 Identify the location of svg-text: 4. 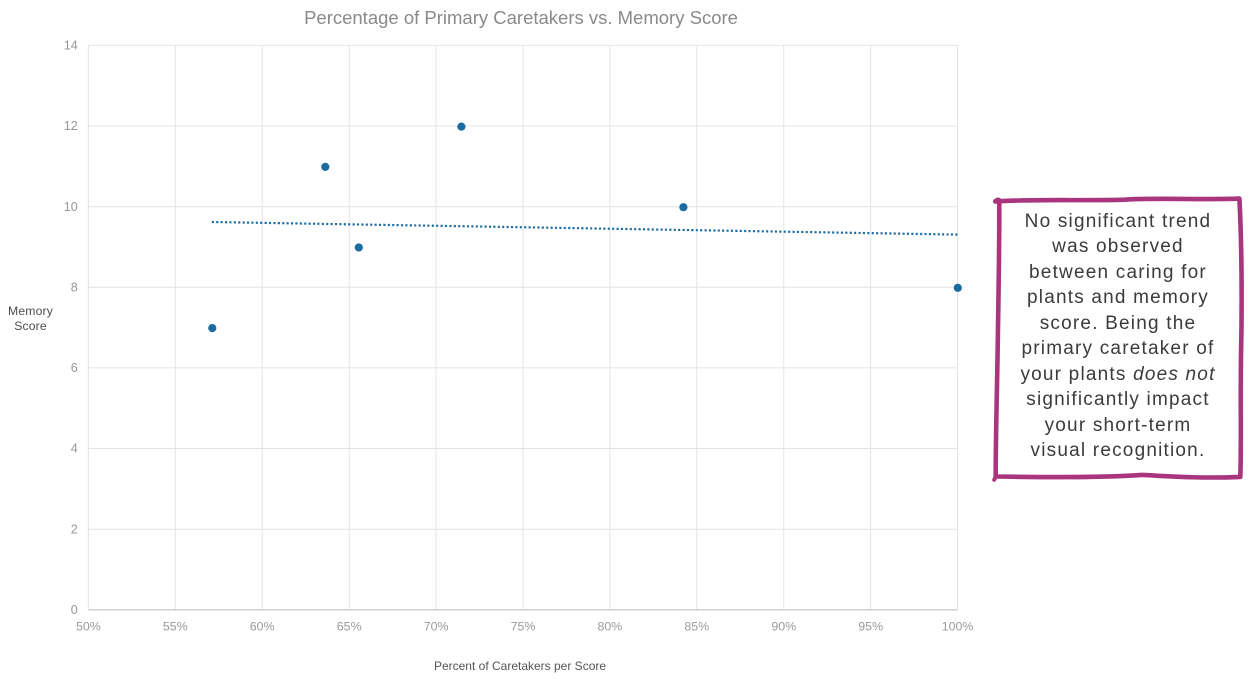
(74, 449).